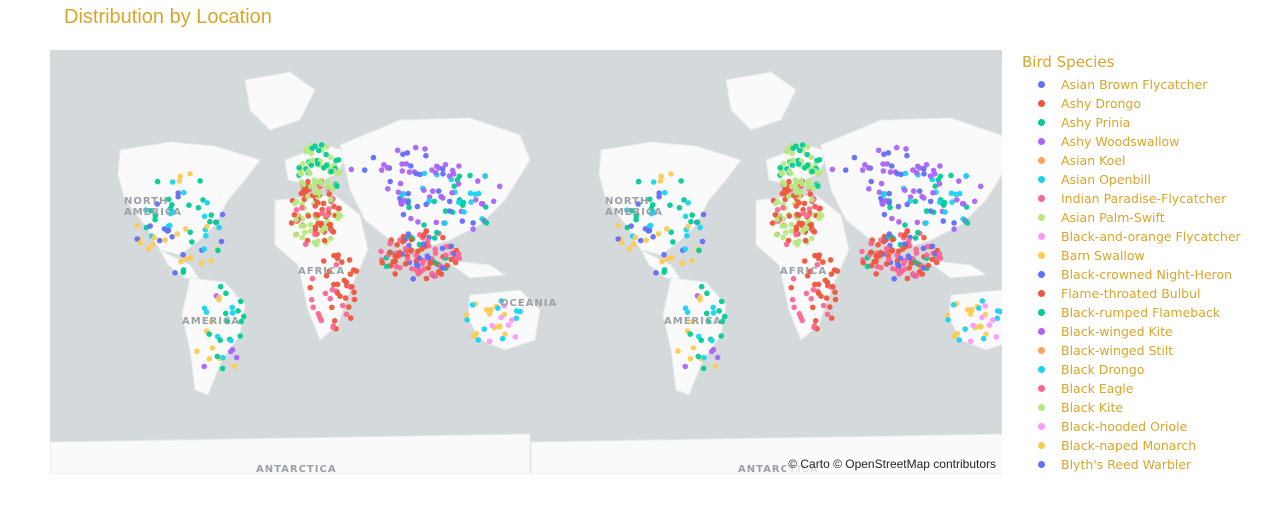 This screenshot has width=1288, height=525. I want to click on legend-item: Black-crowned Night-Heron, so click(1131, 274).